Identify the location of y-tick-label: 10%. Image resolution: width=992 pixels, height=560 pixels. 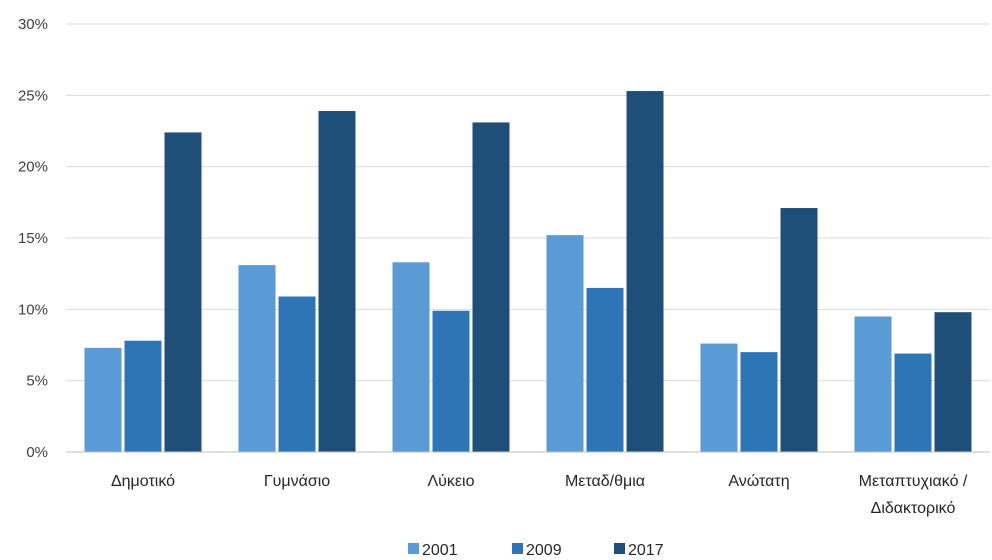
(33, 309).